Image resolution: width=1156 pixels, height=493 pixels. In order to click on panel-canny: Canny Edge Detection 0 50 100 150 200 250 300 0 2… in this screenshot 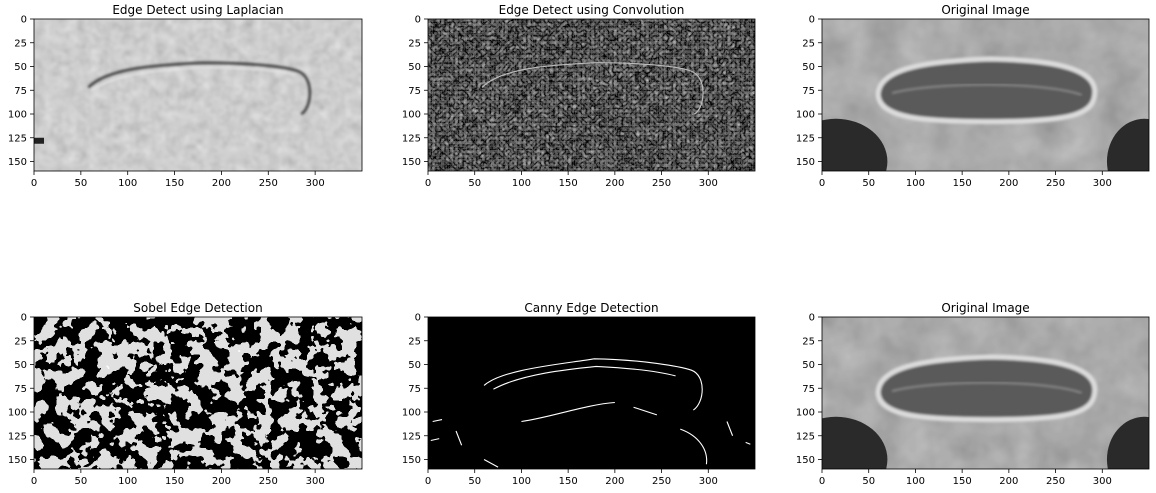, I will do `click(579, 394)`.